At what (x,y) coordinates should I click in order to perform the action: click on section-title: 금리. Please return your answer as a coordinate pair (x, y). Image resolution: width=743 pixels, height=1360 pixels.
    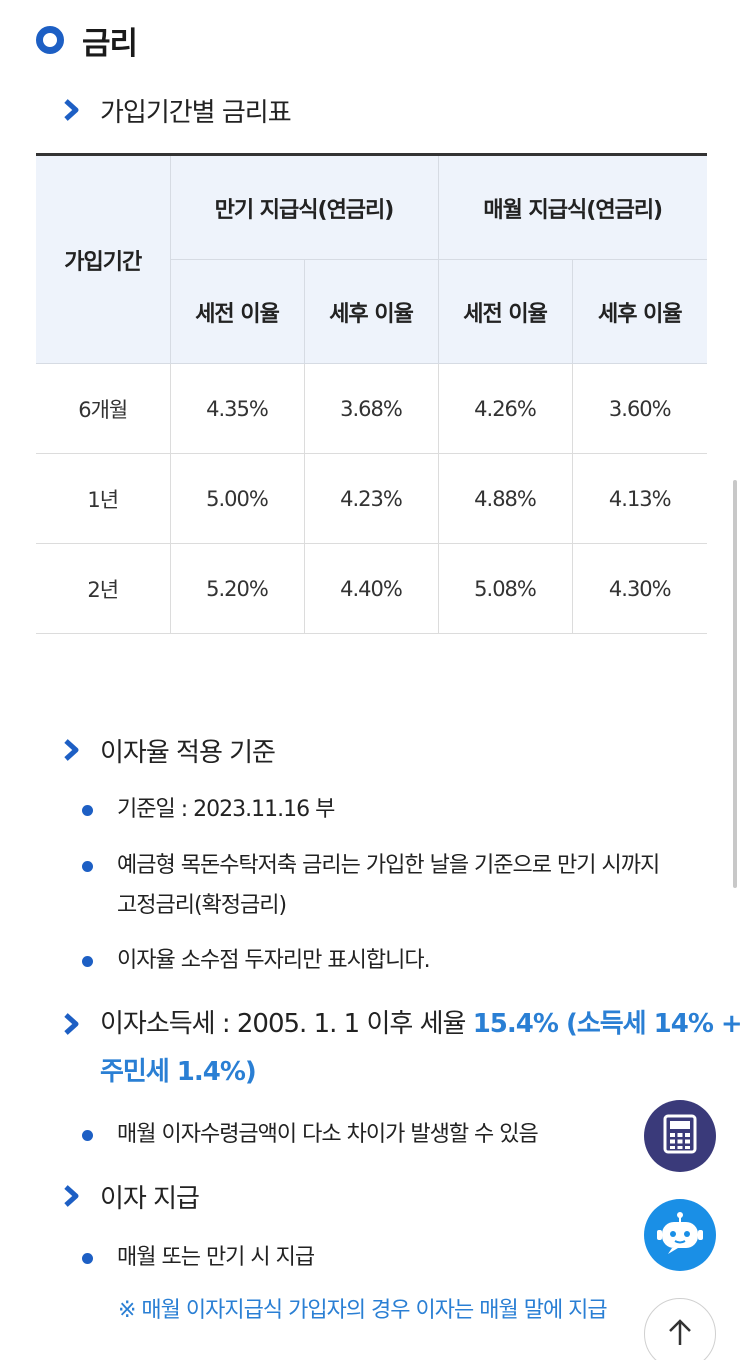
    Looking at the image, I should click on (87, 41).